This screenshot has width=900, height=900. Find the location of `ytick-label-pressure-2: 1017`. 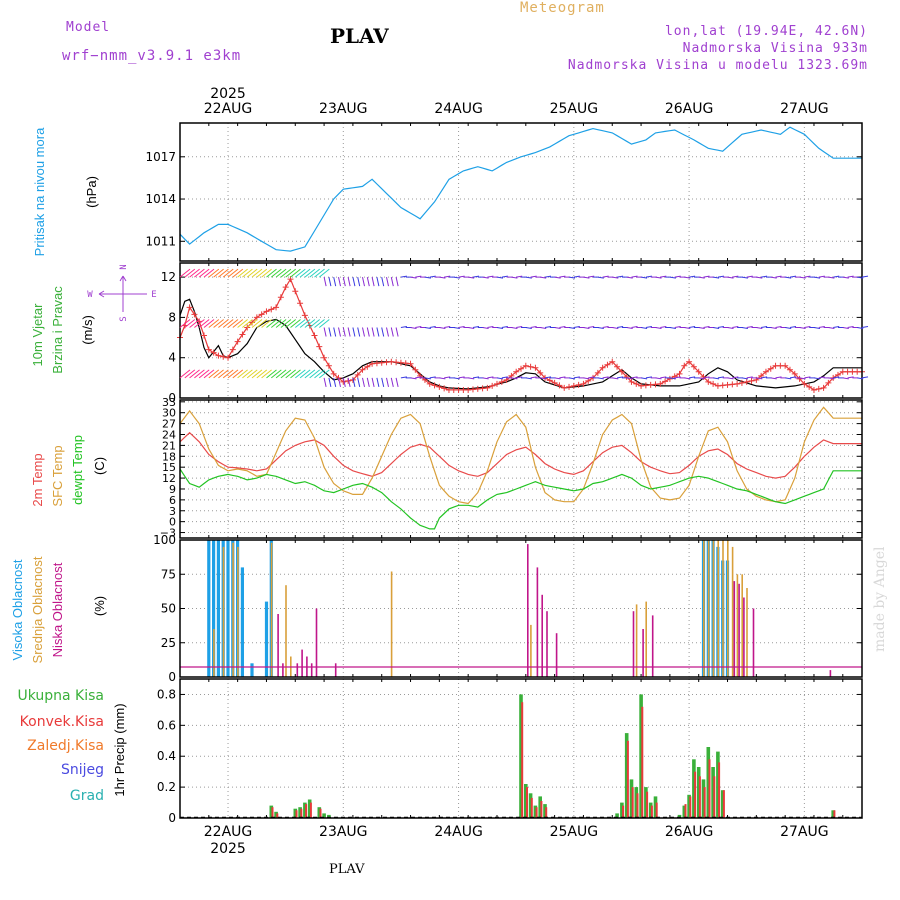

ytick-label-pressure-2: 1017 is located at coordinates (160, 157).